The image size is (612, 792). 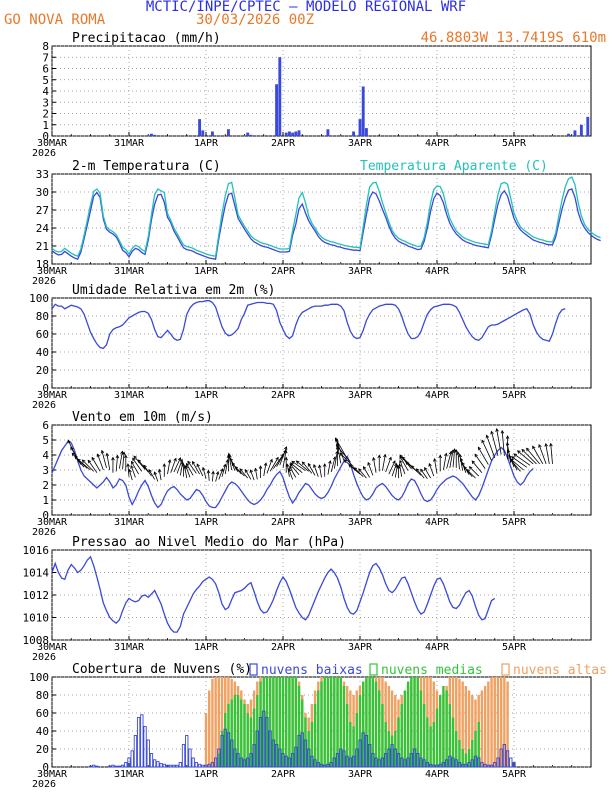 I want to click on location-label: GO NOVA ROMA, so click(x=55, y=20).